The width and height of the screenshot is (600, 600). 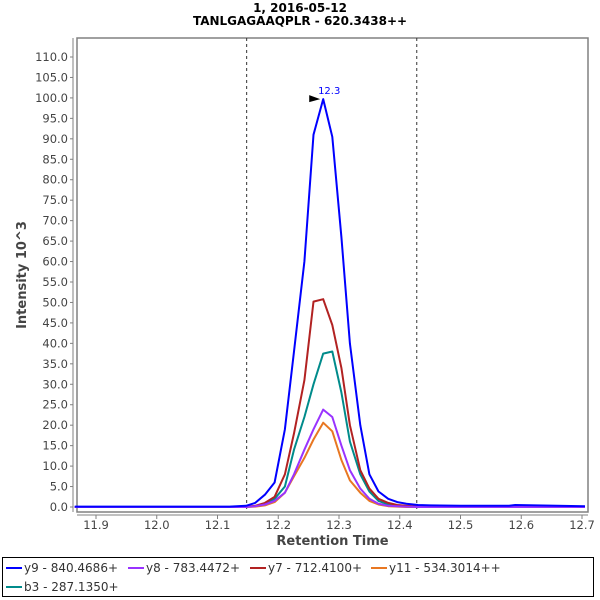 I want to click on peak-marker-icon, so click(x=315, y=99).